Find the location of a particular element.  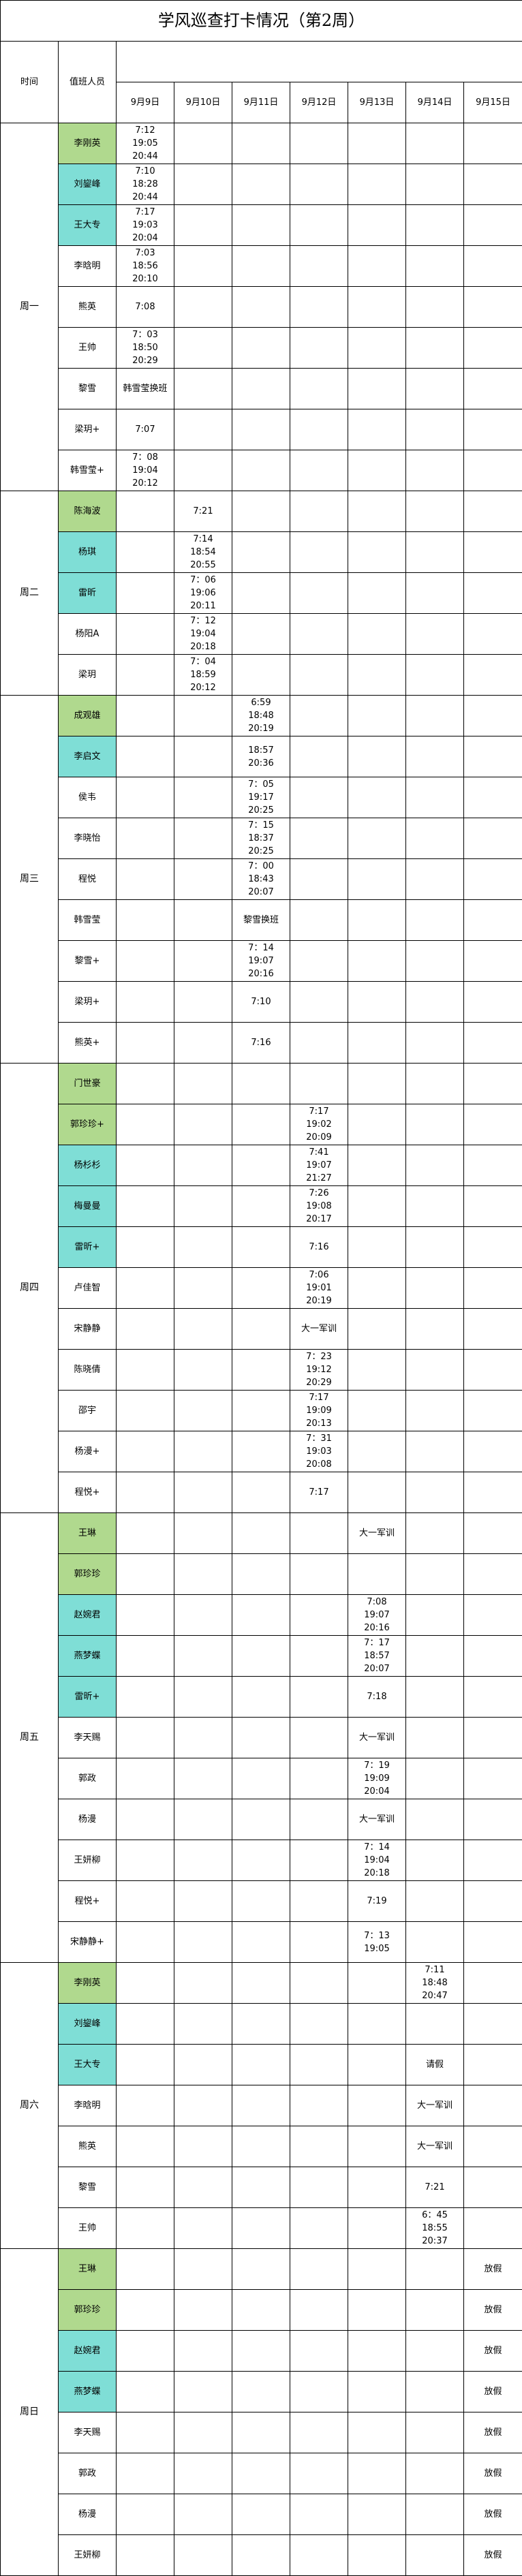

staff-name-cell: 雷昕+ is located at coordinates (87, 1697).